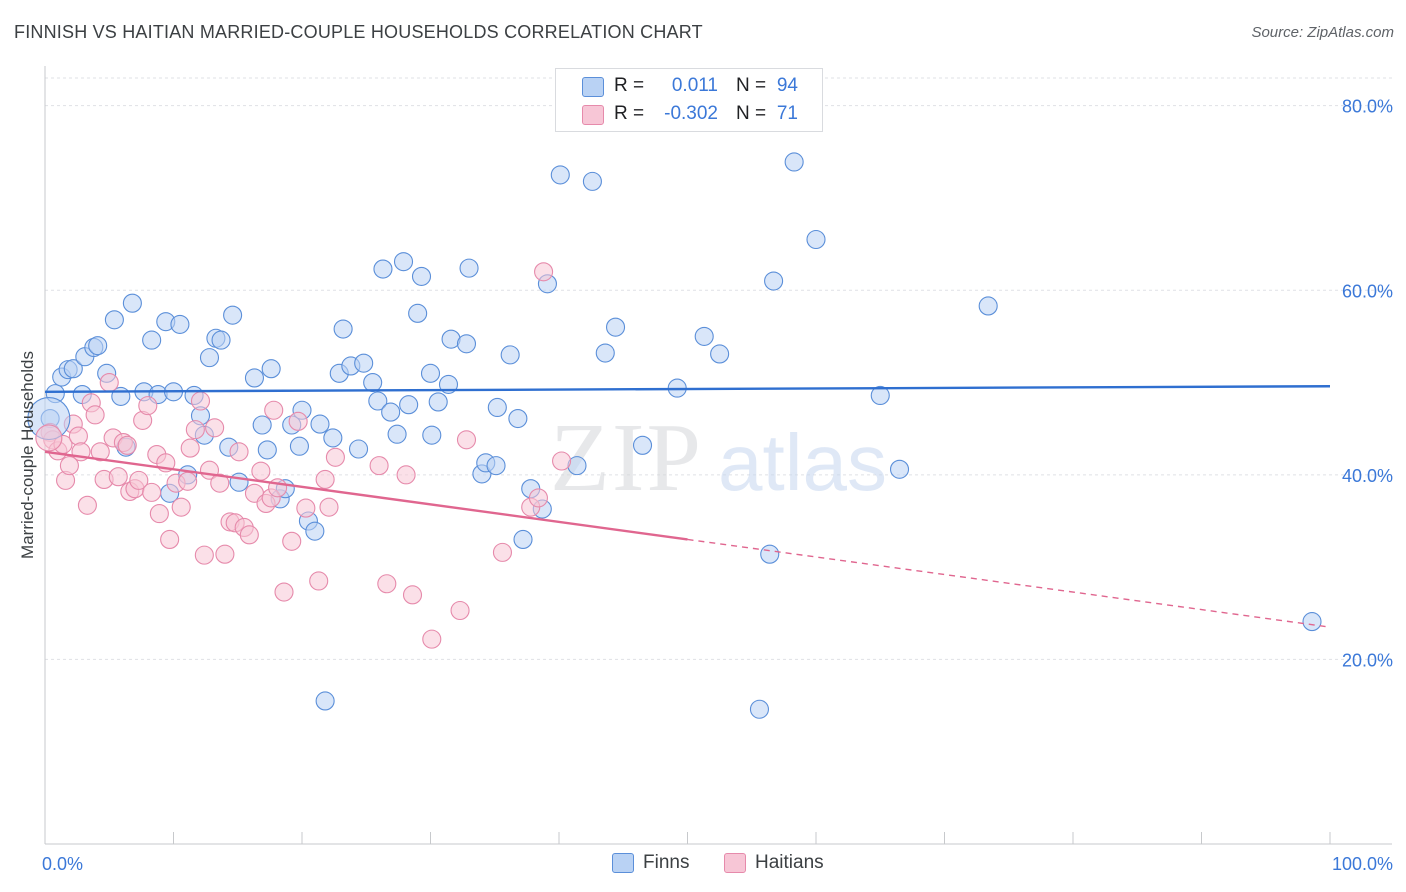 The height and width of the screenshot is (892, 1406). Describe the element at coordinates (49, 438) in the screenshot. I see `point-haitians-large` at that location.